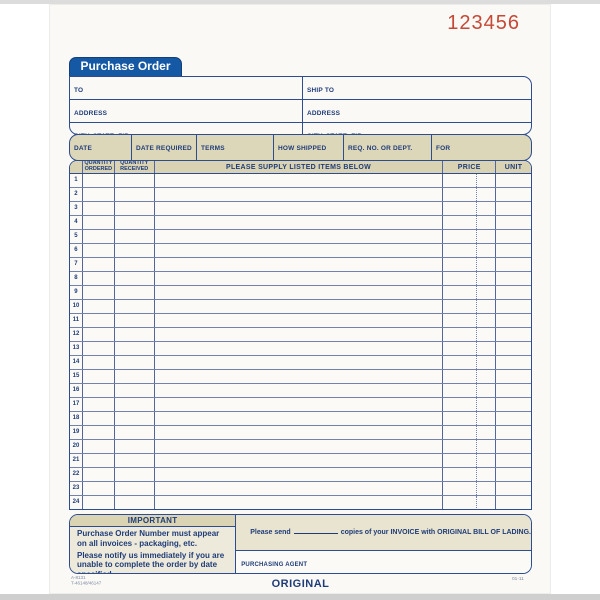 The width and height of the screenshot is (600, 600). What do you see at coordinates (186, 88) in the screenshot?
I see `to-field: TO` at bounding box center [186, 88].